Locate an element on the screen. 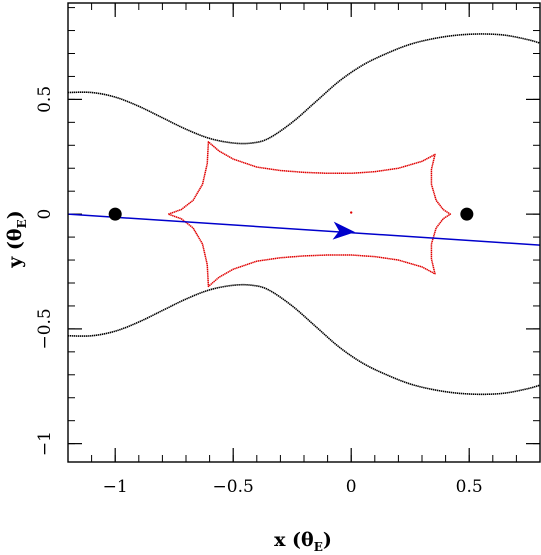  caustic-curve is located at coordinates (310, 214).